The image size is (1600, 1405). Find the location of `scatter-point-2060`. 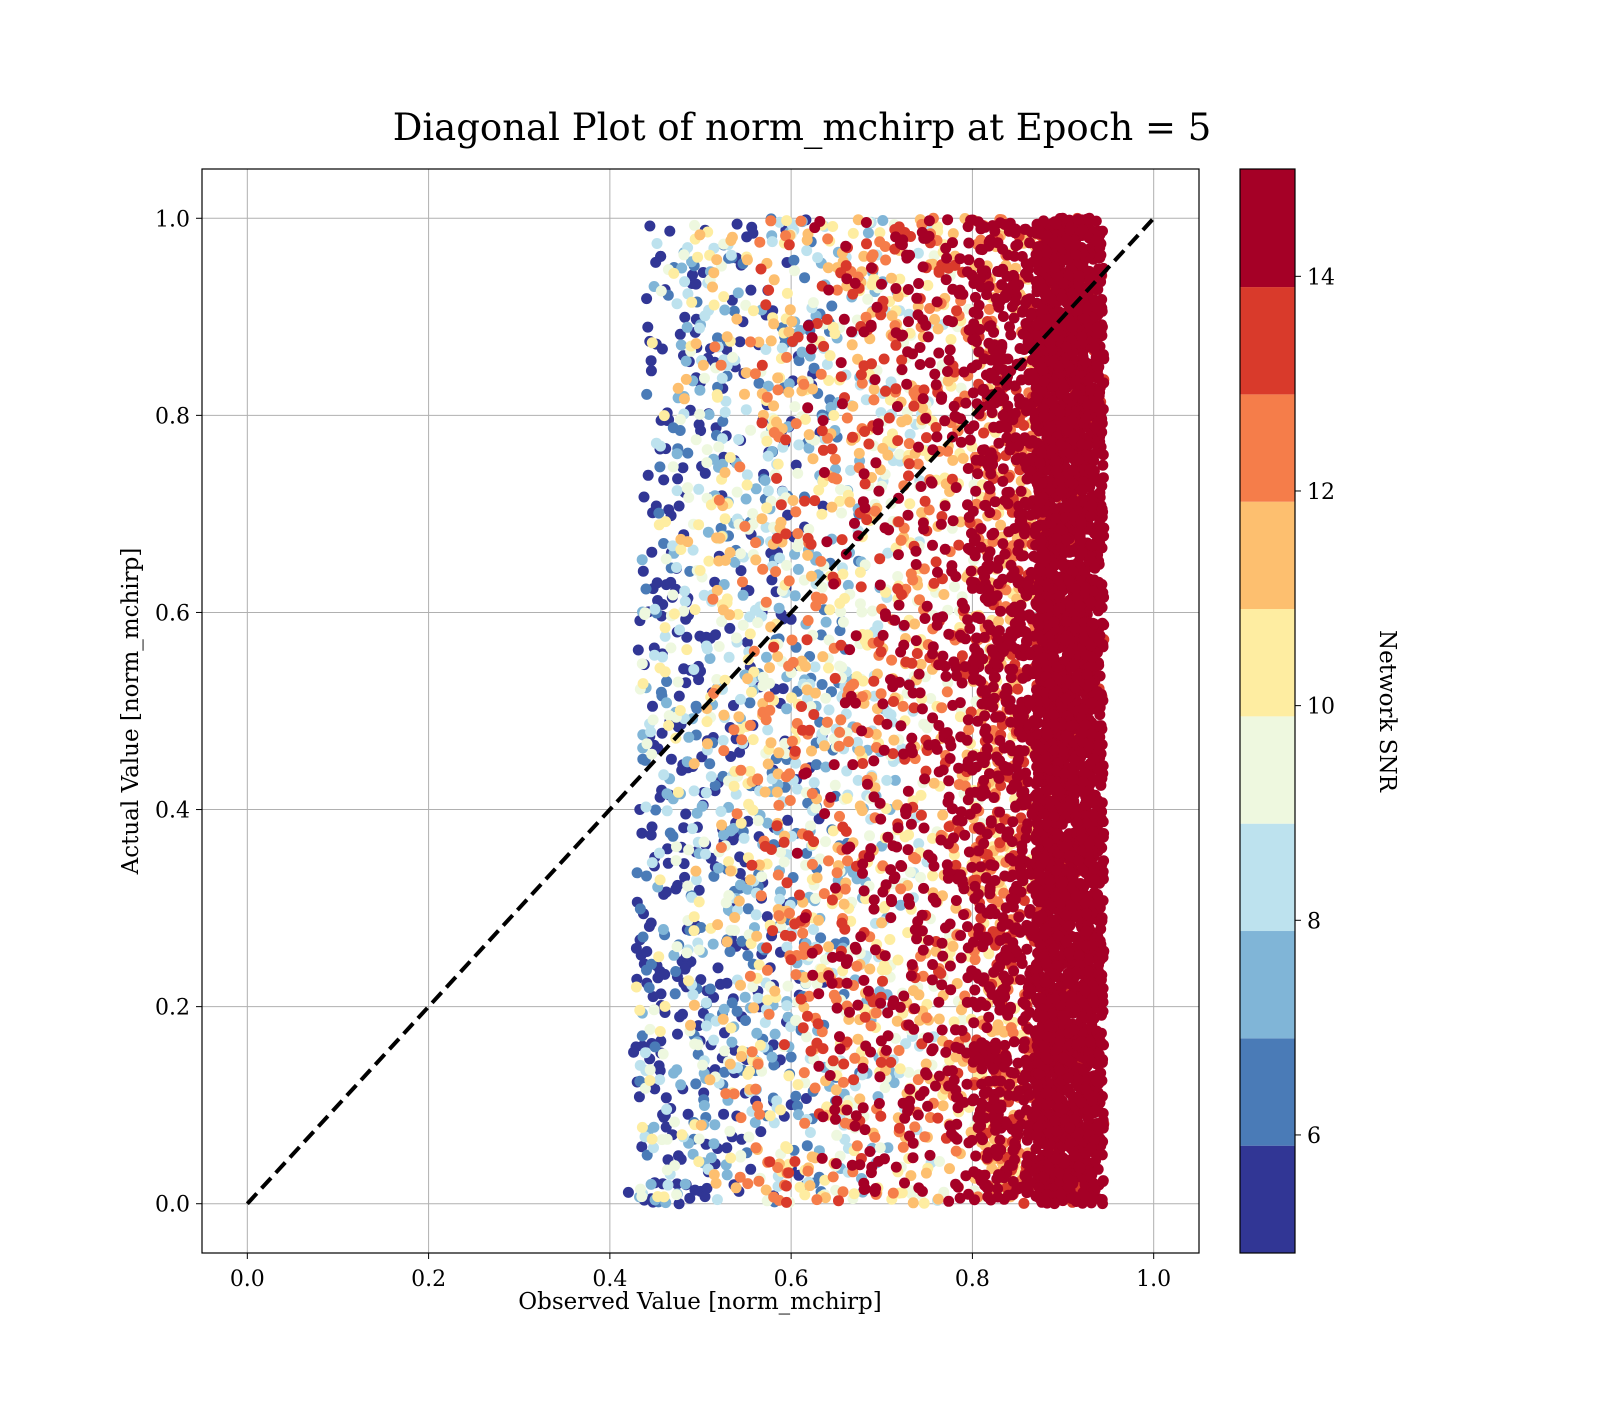

scatter-point-2060 is located at coordinates (740, 985).